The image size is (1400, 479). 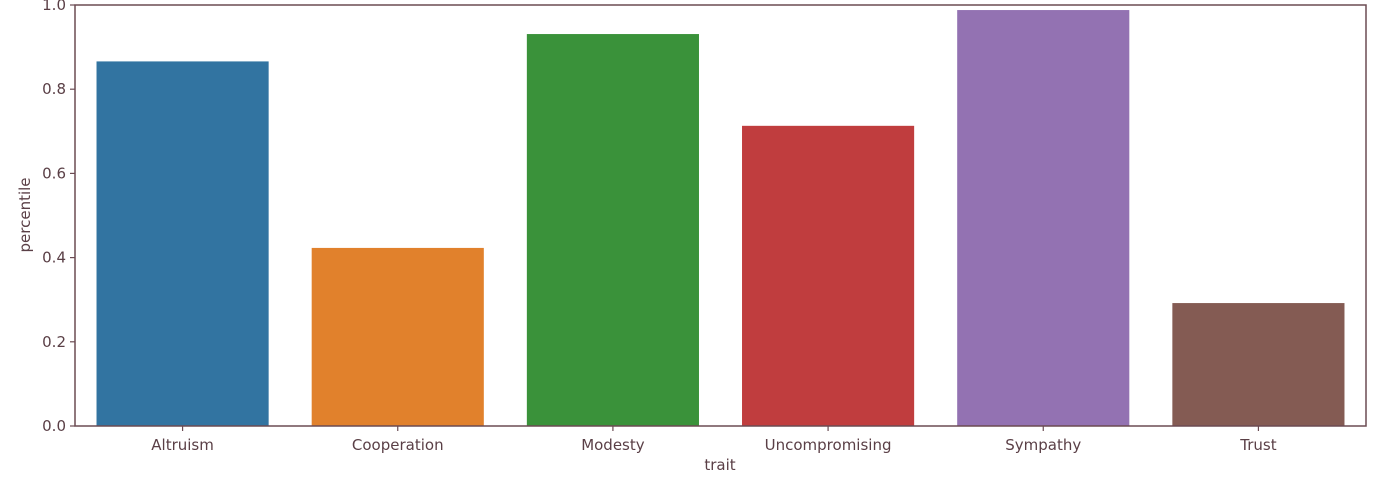 I want to click on y-tick-label: 0.0, so click(x=54, y=426).